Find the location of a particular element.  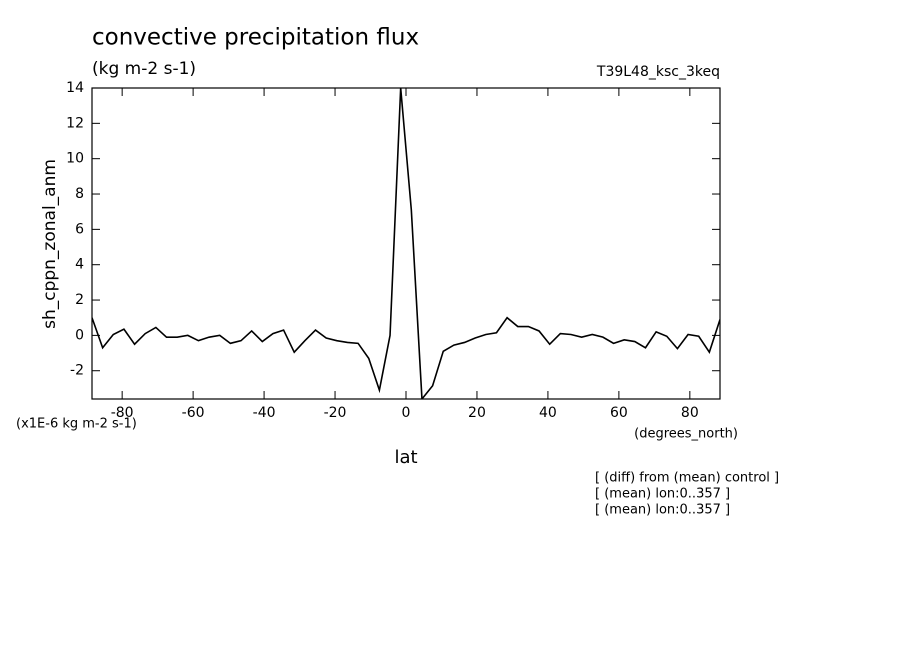

x-tick-label: -40 is located at coordinates (264, 413).